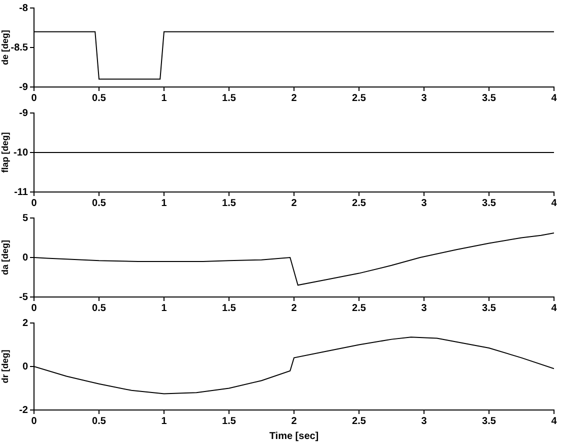 The width and height of the screenshot is (570, 444). I want to click on y-tick-label: -8, so click(23, 8).